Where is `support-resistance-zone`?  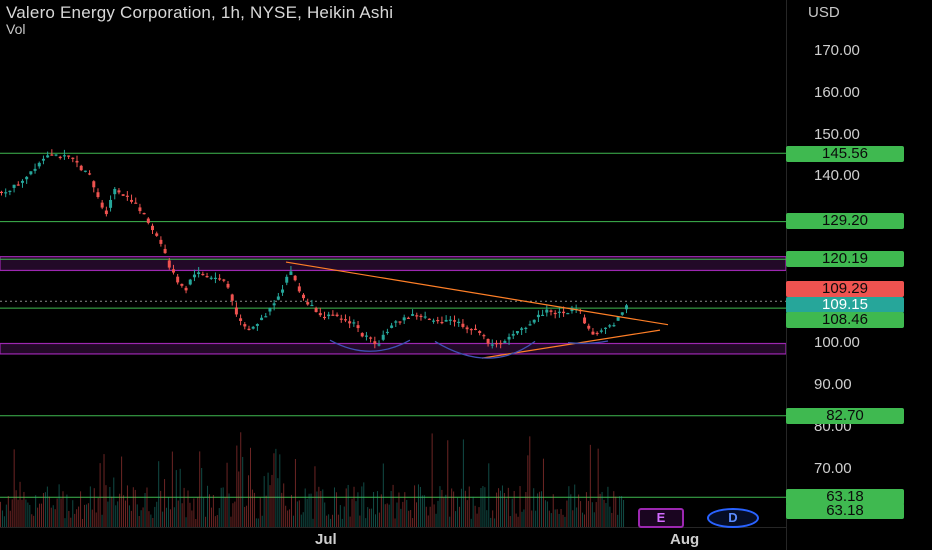
support-resistance-zone is located at coordinates (393, 348).